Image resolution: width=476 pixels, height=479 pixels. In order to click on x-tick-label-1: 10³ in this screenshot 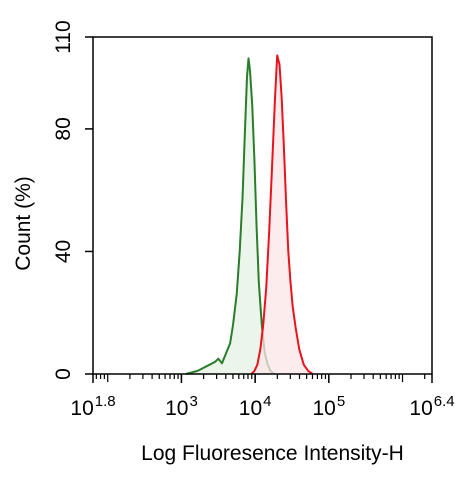, I will do `click(181, 406)`.